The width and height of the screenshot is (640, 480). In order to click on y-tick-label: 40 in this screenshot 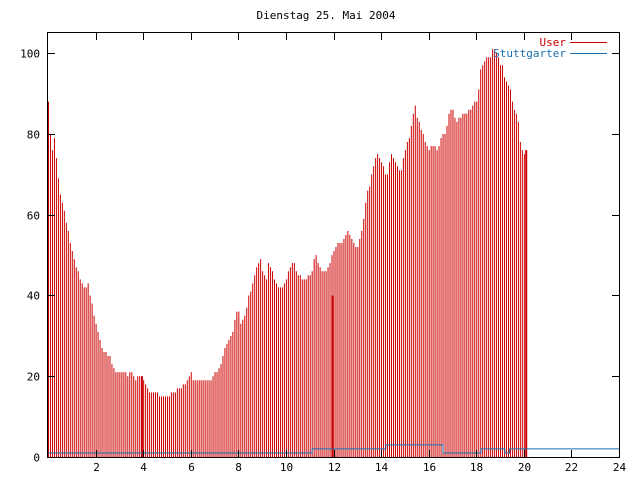, I will do `click(33, 296)`.